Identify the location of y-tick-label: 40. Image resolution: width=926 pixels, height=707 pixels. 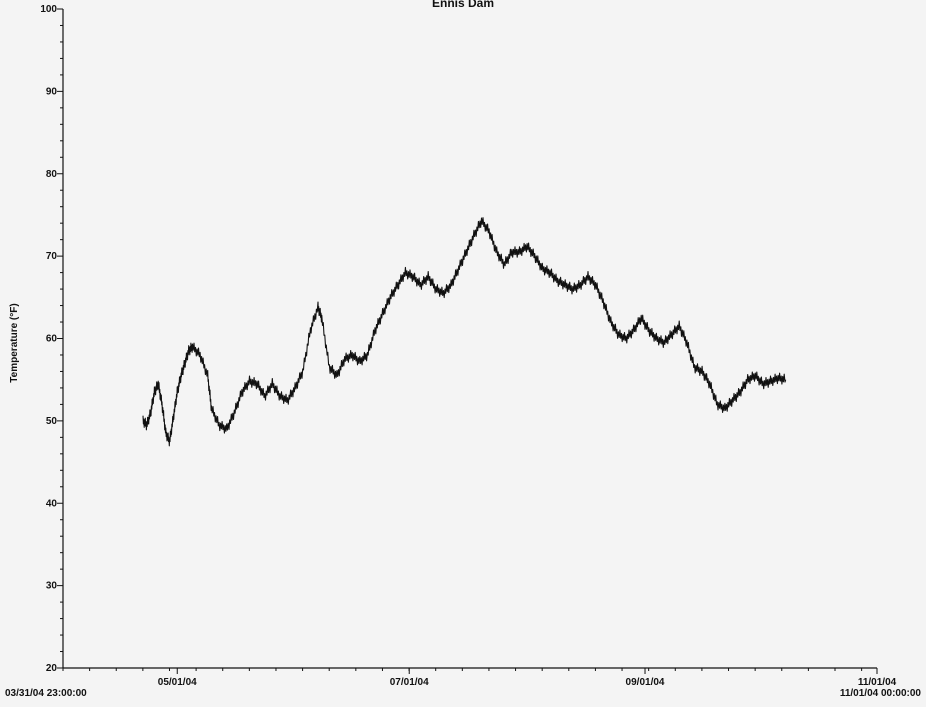
(52, 503).